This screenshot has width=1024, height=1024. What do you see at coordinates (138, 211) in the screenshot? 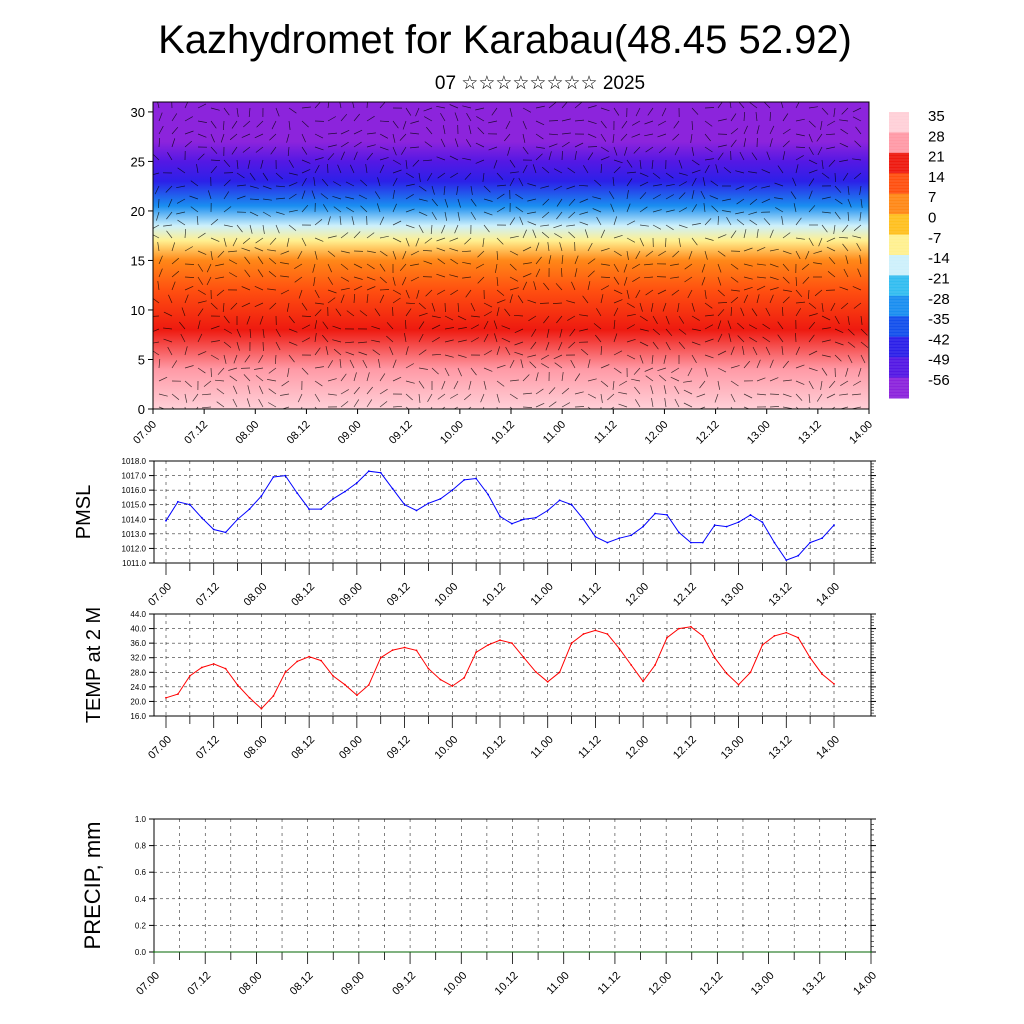
I see `y-tick-label: 20` at bounding box center [138, 211].